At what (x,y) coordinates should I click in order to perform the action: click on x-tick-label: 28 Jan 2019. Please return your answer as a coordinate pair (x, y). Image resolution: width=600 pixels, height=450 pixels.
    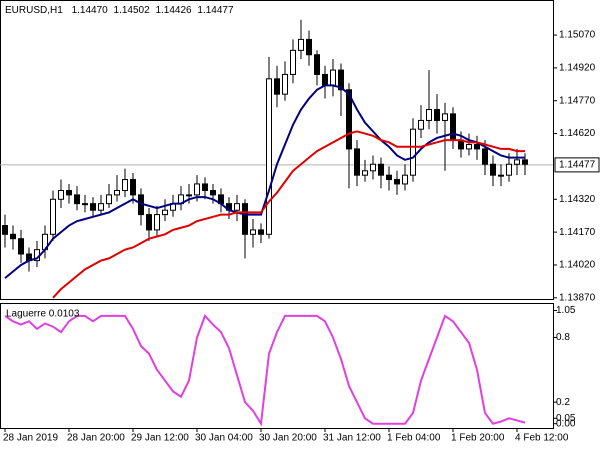
    Looking at the image, I should click on (30, 438).